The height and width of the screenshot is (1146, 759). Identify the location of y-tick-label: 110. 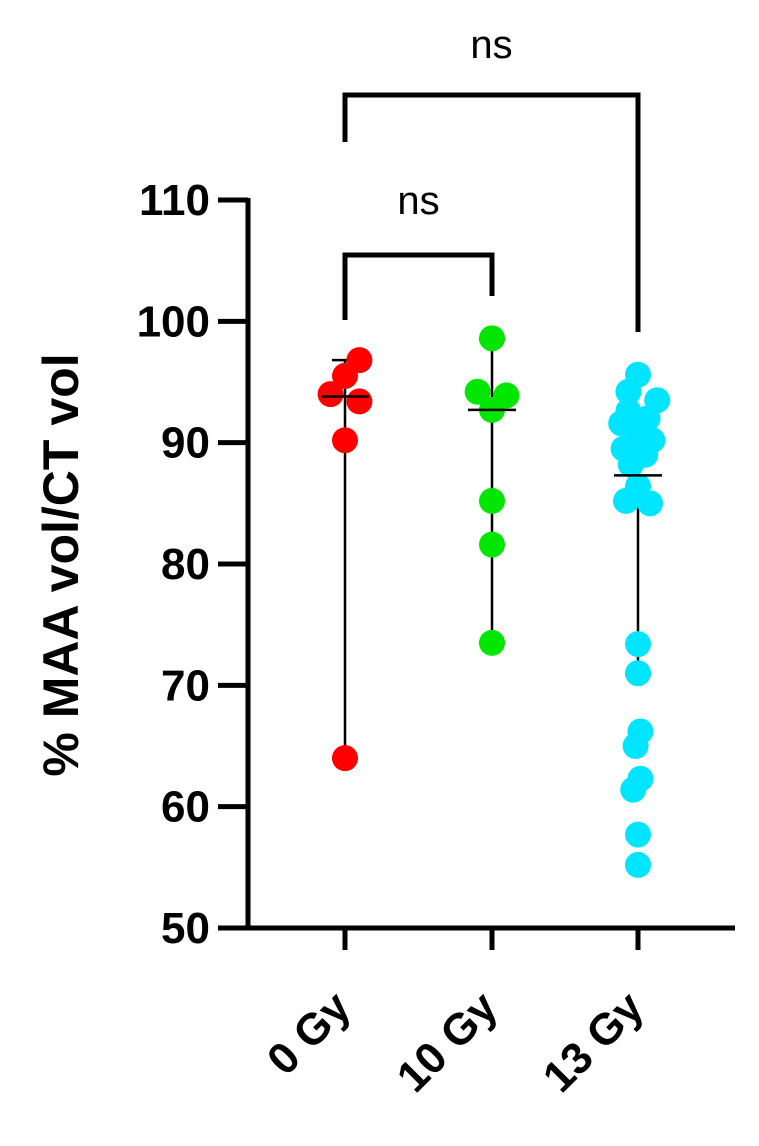
(174, 200).